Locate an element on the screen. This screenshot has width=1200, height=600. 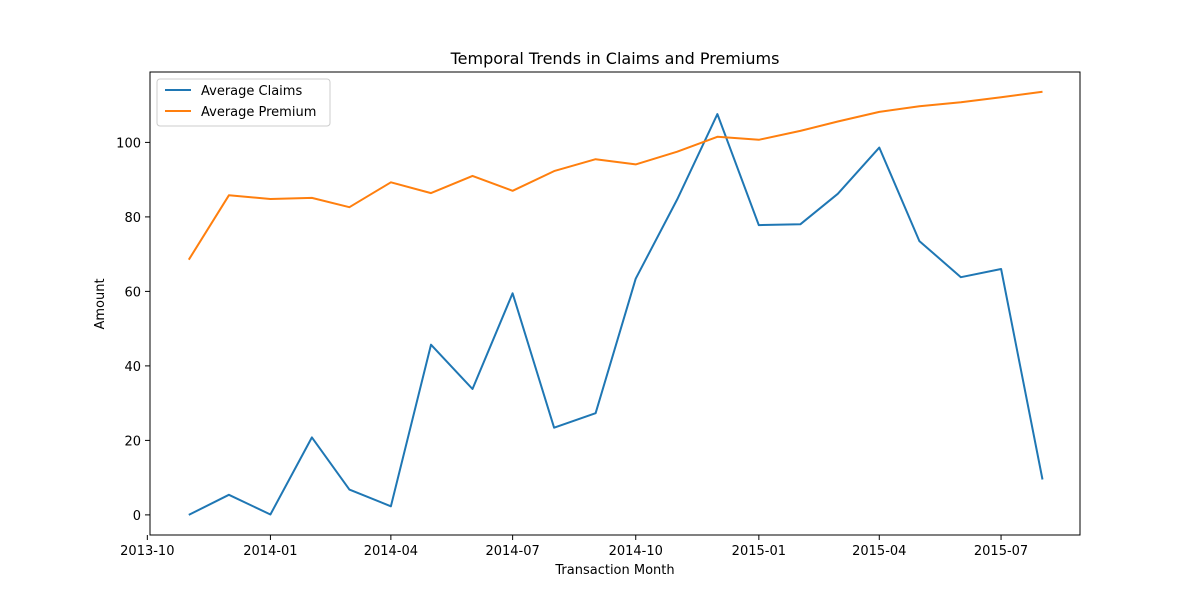
y-tick-label: 100 is located at coordinates (128, 143).